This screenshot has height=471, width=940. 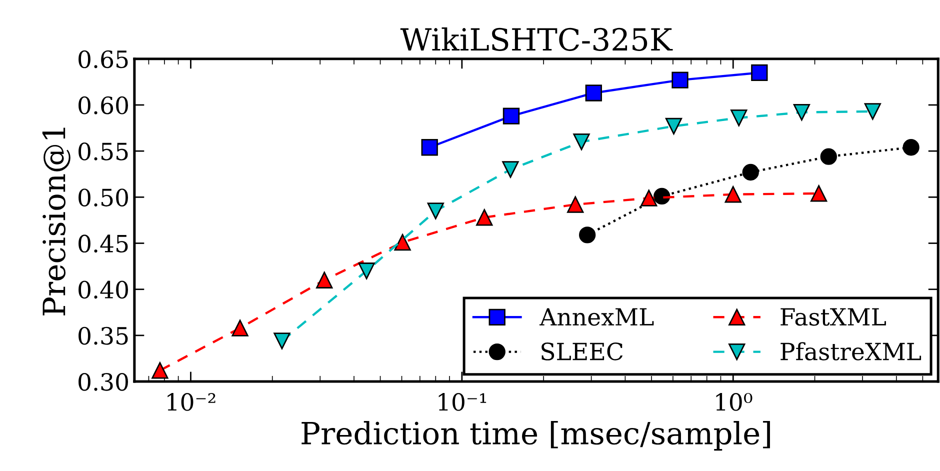 I want to click on legend-label: SLEEC, so click(x=582, y=351).